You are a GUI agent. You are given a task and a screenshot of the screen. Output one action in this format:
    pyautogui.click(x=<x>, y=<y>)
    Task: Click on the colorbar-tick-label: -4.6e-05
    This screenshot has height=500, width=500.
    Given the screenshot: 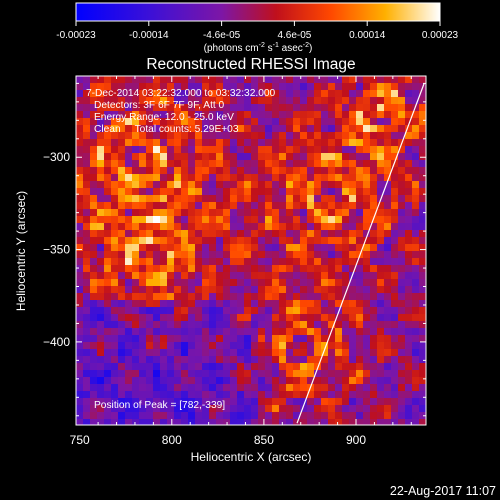 What is the action you would take?
    pyautogui.click(x=222, y=35)
    